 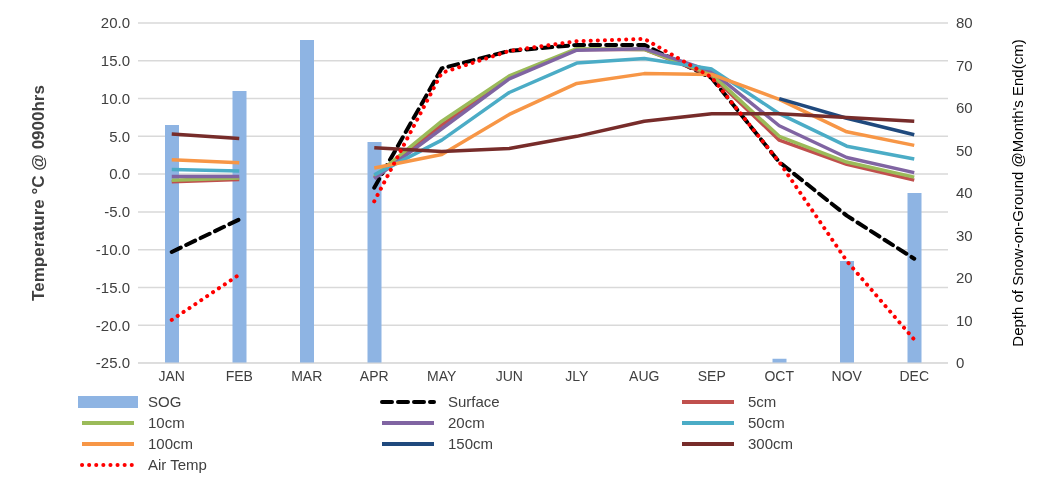 I want to click on x-tick-label: JUN, so click(x=509, y=375).